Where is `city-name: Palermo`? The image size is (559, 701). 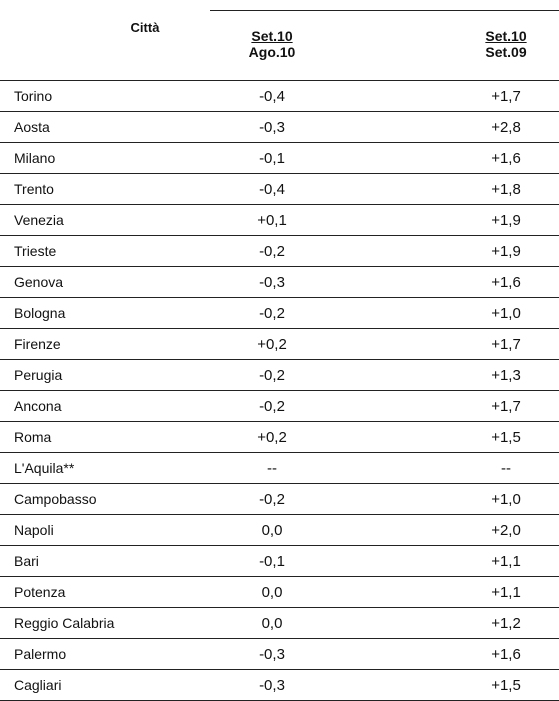
city-name: Palermo is located at coordinates (40, 654).